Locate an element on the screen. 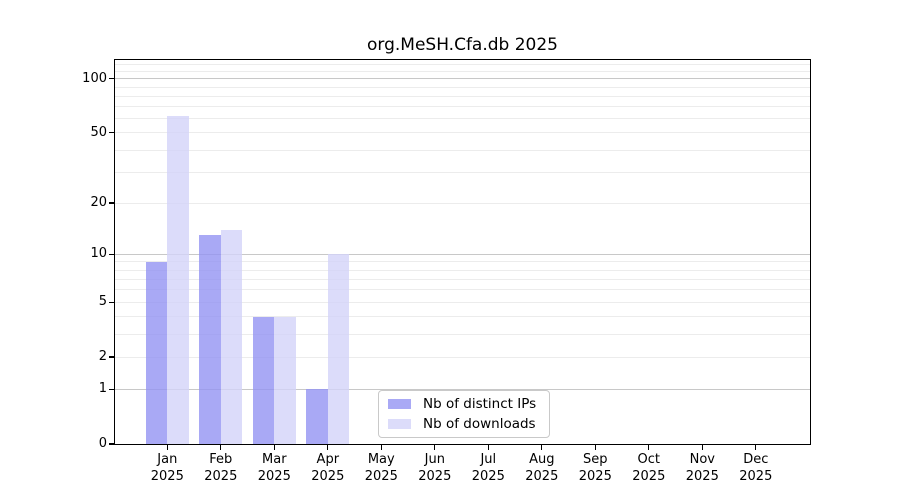 The height and width of the screenshot is (500, 900). y-tick-label-50: 50 is located at coordinates (98, 132).